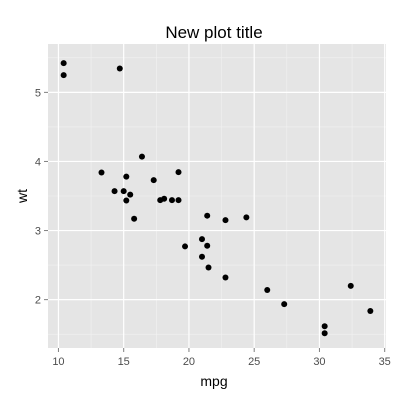 The image size is (400, 400). I want to click on chart-title: New plot title, so click(213, 32).